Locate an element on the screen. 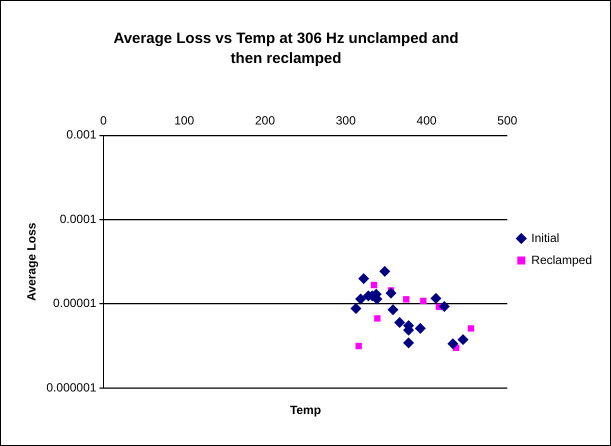 This screenshot has width=611, height=446. x-tick-label: 0 is located at coordinates (104, 121).